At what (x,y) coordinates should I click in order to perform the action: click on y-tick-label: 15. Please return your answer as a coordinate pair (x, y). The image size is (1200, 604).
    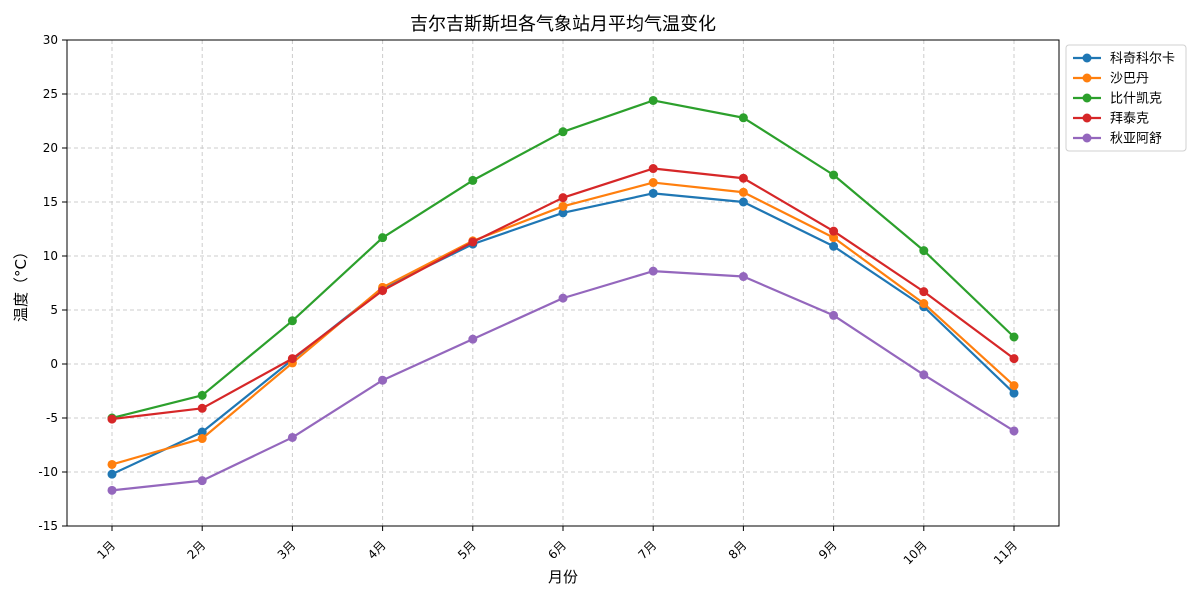
    Looking at the image, I should click on (50, 202).